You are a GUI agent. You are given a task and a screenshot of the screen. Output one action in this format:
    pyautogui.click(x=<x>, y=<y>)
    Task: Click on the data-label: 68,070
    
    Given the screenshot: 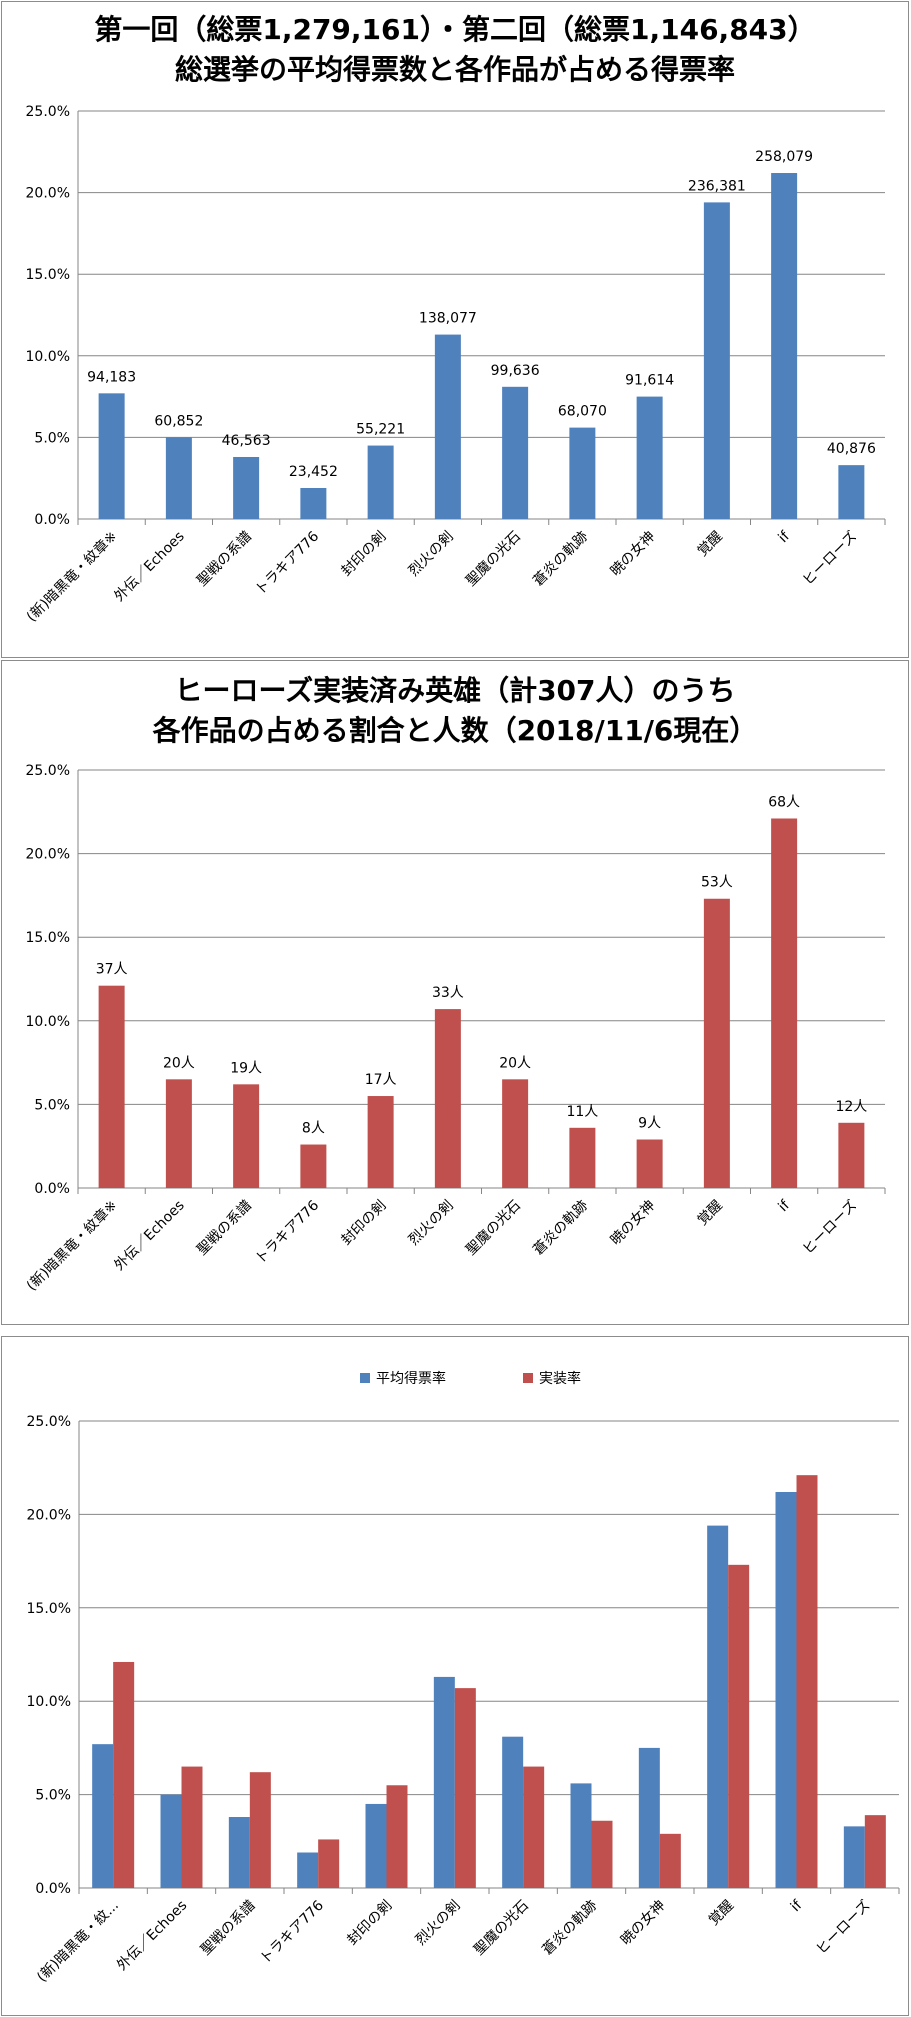 What is the action you would take?
    pyautogui.click(x=582, y=412)
    